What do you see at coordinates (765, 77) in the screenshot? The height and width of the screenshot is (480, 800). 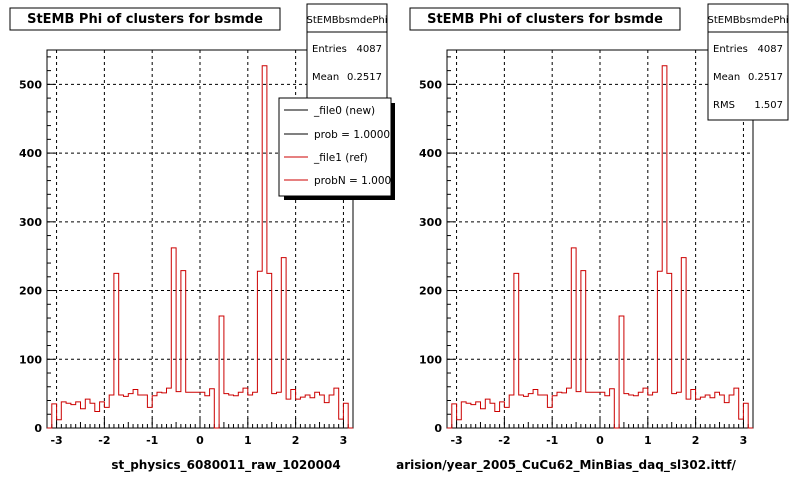 I see `right-stats-mean-value: 0.2517` at bounding box center [765, 77].